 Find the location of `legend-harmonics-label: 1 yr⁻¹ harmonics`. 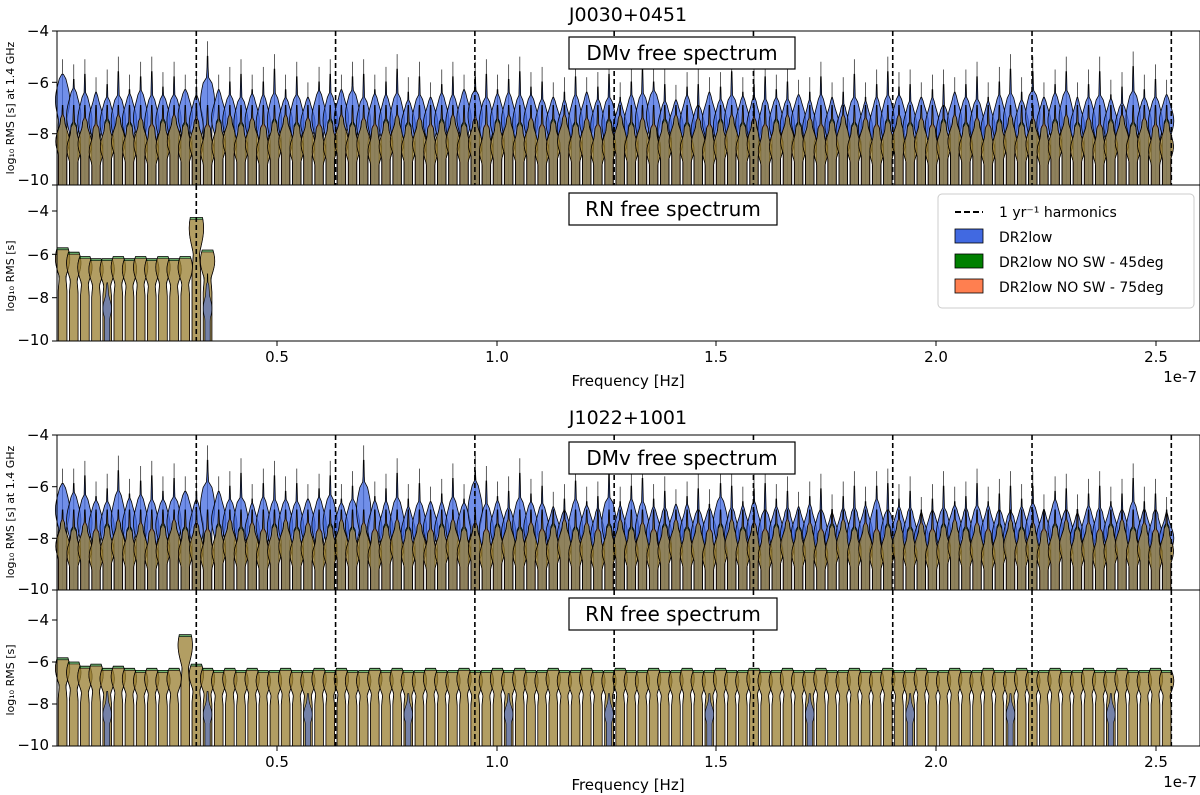

legend-harmonics-label: 1 yr⁻¹ harmonics is located at coordinates (1058, 213).